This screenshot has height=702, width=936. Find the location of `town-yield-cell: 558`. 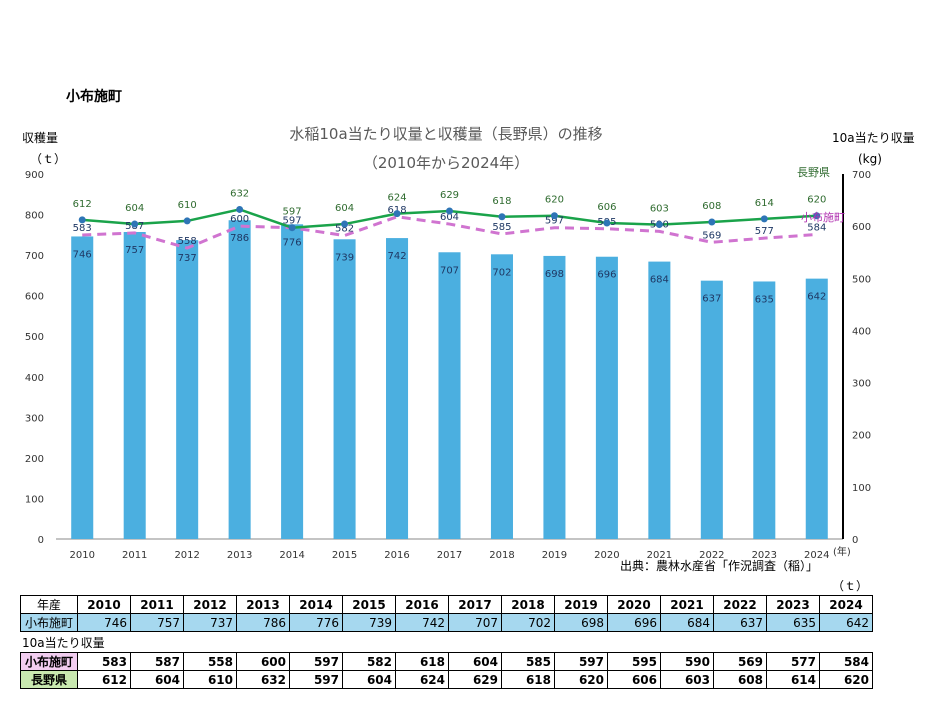

town-yield-cell: 558 is located at coordinates (210, 661).